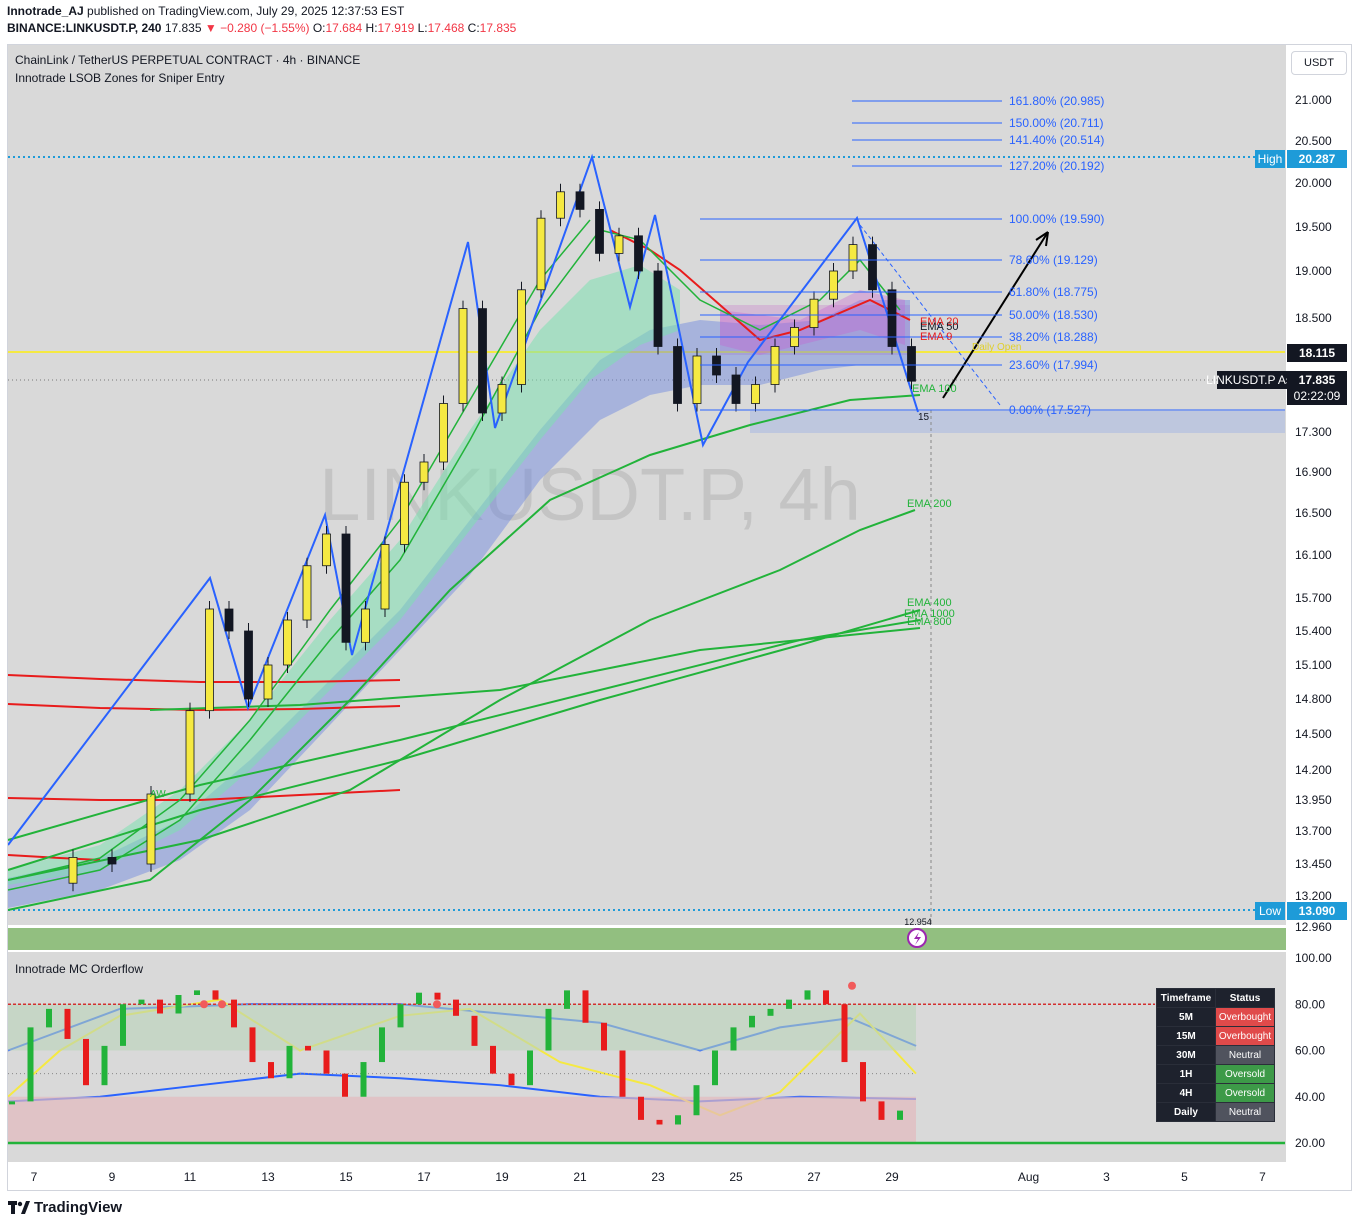 The image size is (1359, 1228). I want to click on svg-text: Low, so click(1270, 911).